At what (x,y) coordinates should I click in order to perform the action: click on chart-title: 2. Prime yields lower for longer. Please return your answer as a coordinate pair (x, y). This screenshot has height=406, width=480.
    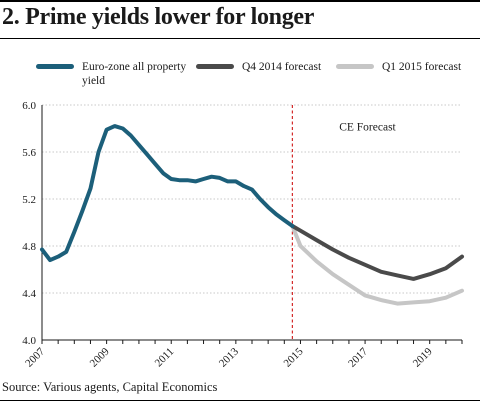
    Looking at the image, I should click on (158, 17).